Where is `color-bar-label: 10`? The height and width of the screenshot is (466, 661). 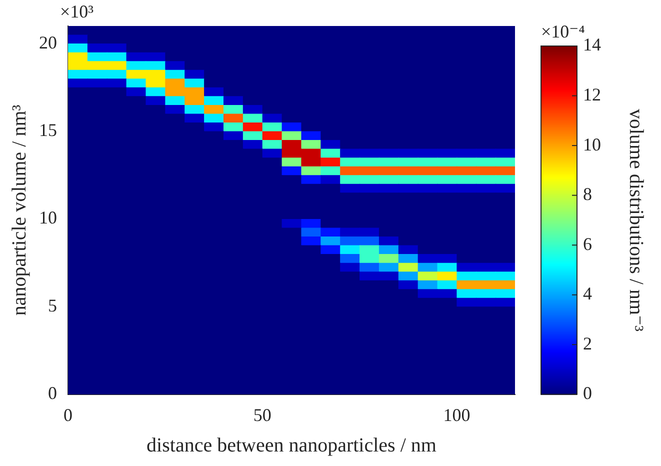
color-bar-label: 10 is located at coordinates (592, 144).